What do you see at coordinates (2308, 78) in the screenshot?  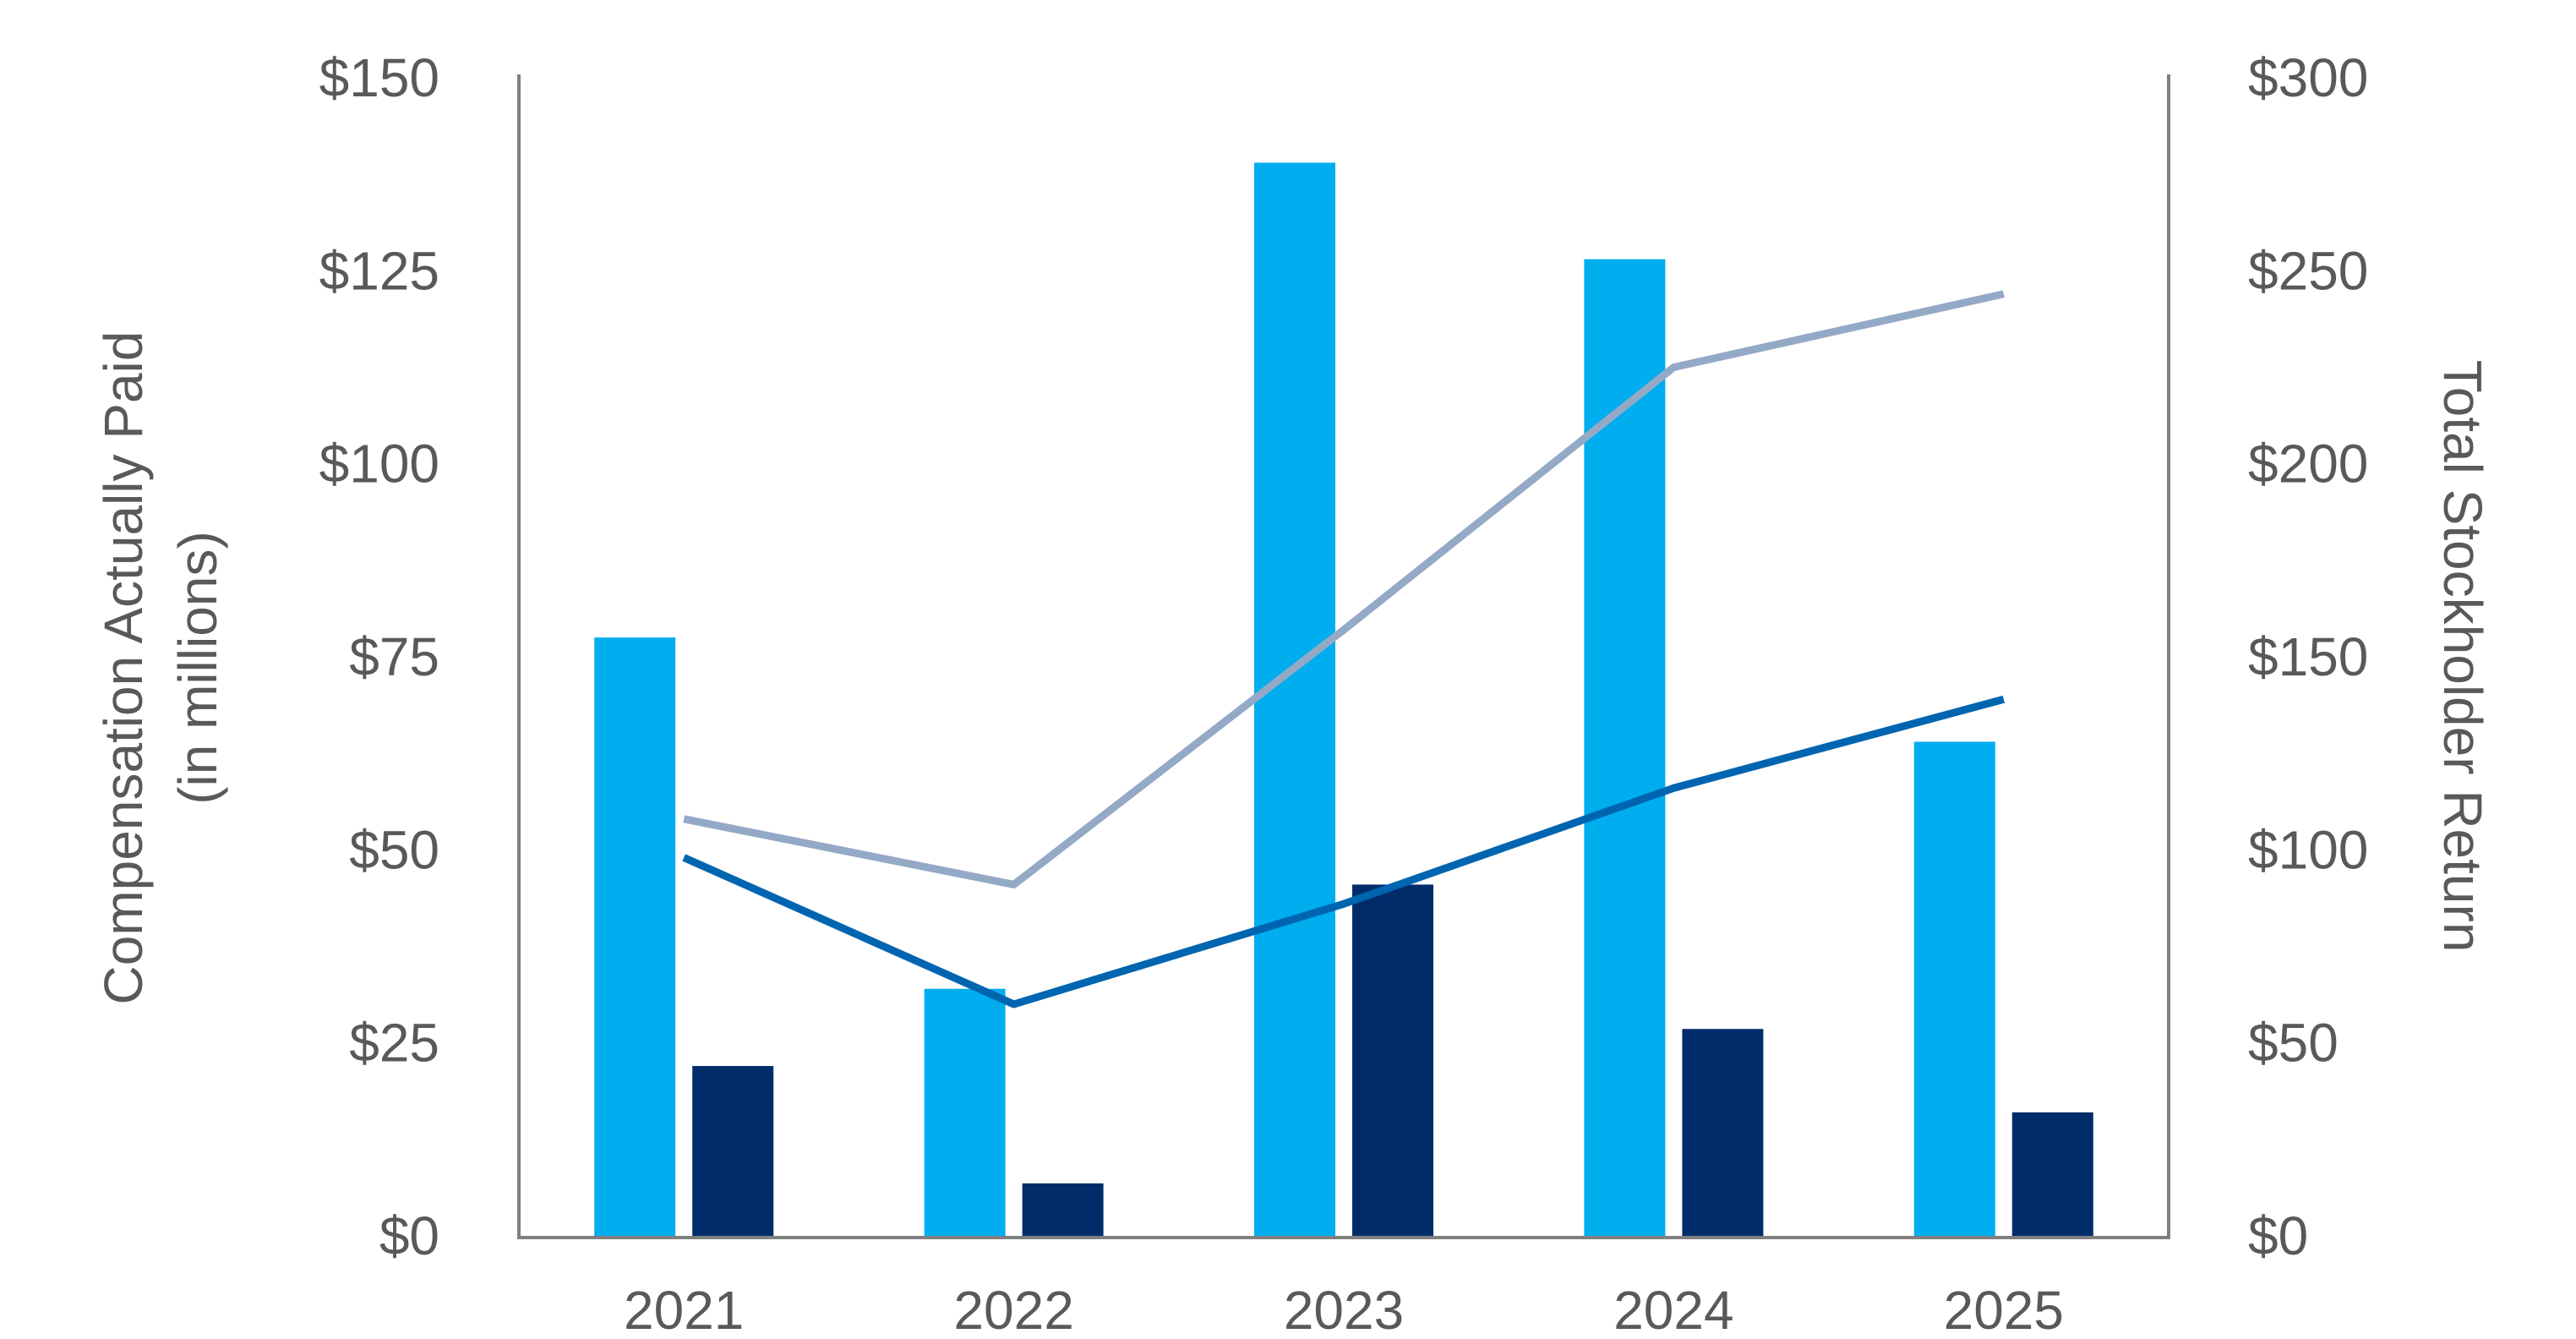 I see `right-tick-label: $300` at bounding box center [2308, 78].